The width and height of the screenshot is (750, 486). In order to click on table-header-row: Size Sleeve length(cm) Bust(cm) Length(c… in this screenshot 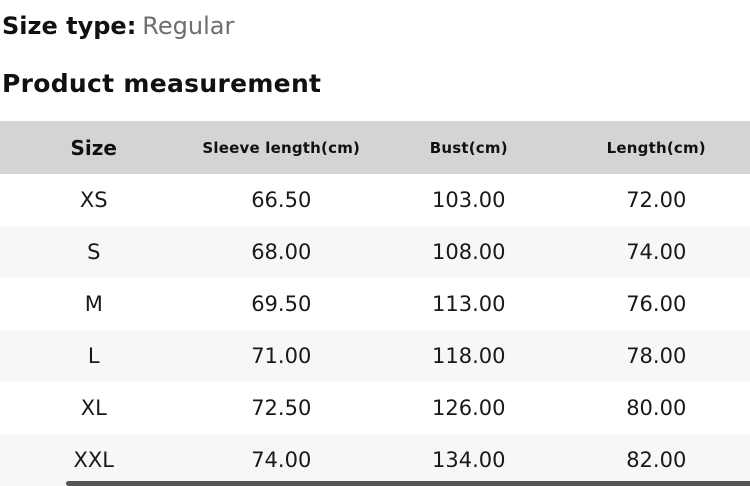, I will do `click(375, 147)`.